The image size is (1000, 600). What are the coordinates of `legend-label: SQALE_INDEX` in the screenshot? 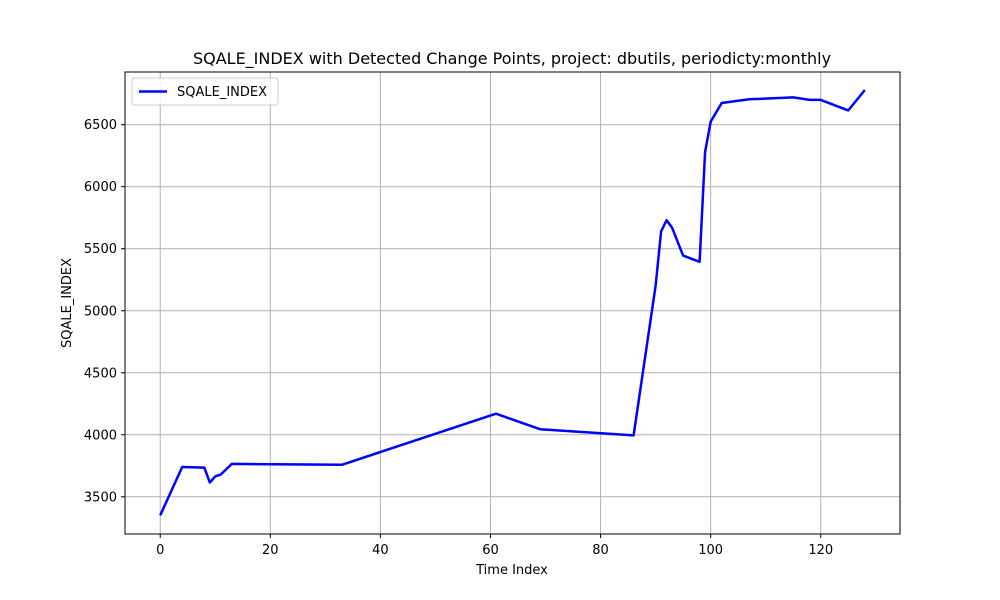 It's located at (222, 92).